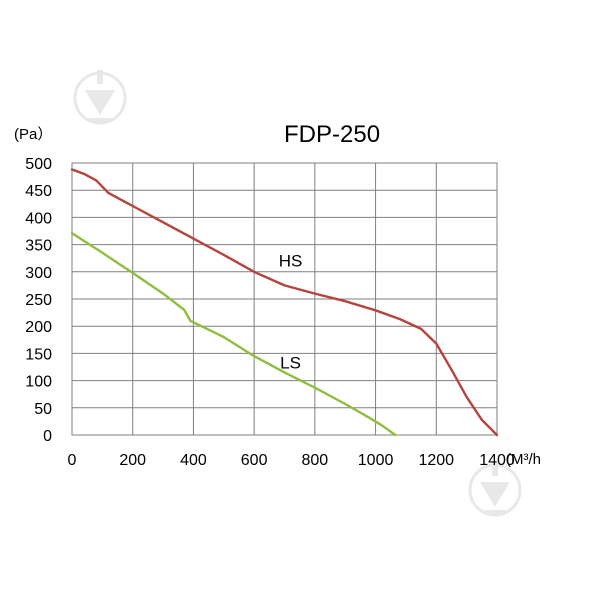 The image size is (600, 600). I want to click on y-tick-label: 200, so click(38, 327).